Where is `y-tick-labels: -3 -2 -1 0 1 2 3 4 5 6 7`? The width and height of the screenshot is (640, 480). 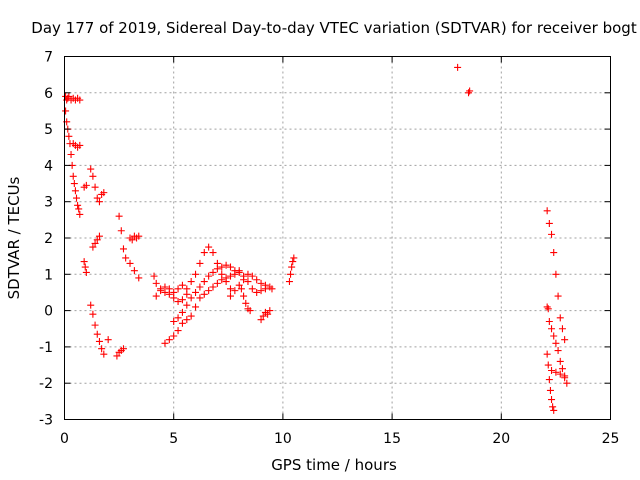
y-tick-labels: -3 -2 -1 0 1 2 3 4 5 6 7 is located at coordinates (46, 239).